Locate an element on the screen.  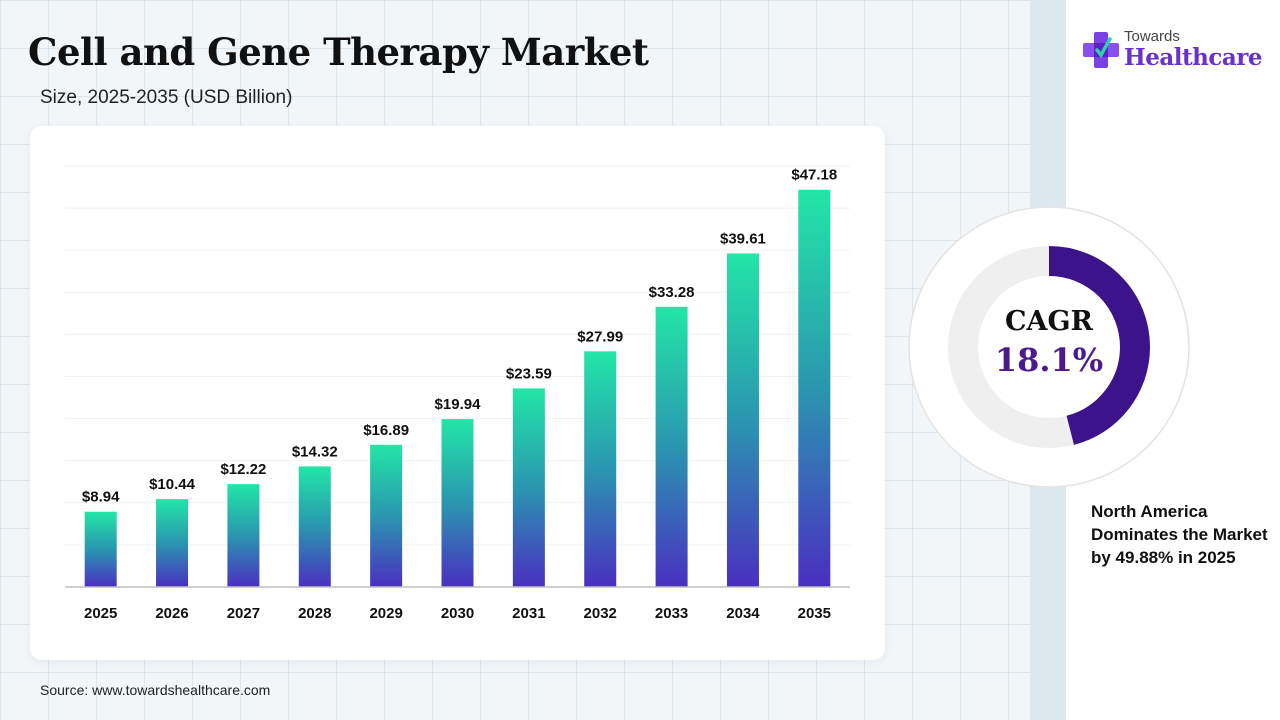
x-tick-2033: 2033 is located at coordinates (671, 613).